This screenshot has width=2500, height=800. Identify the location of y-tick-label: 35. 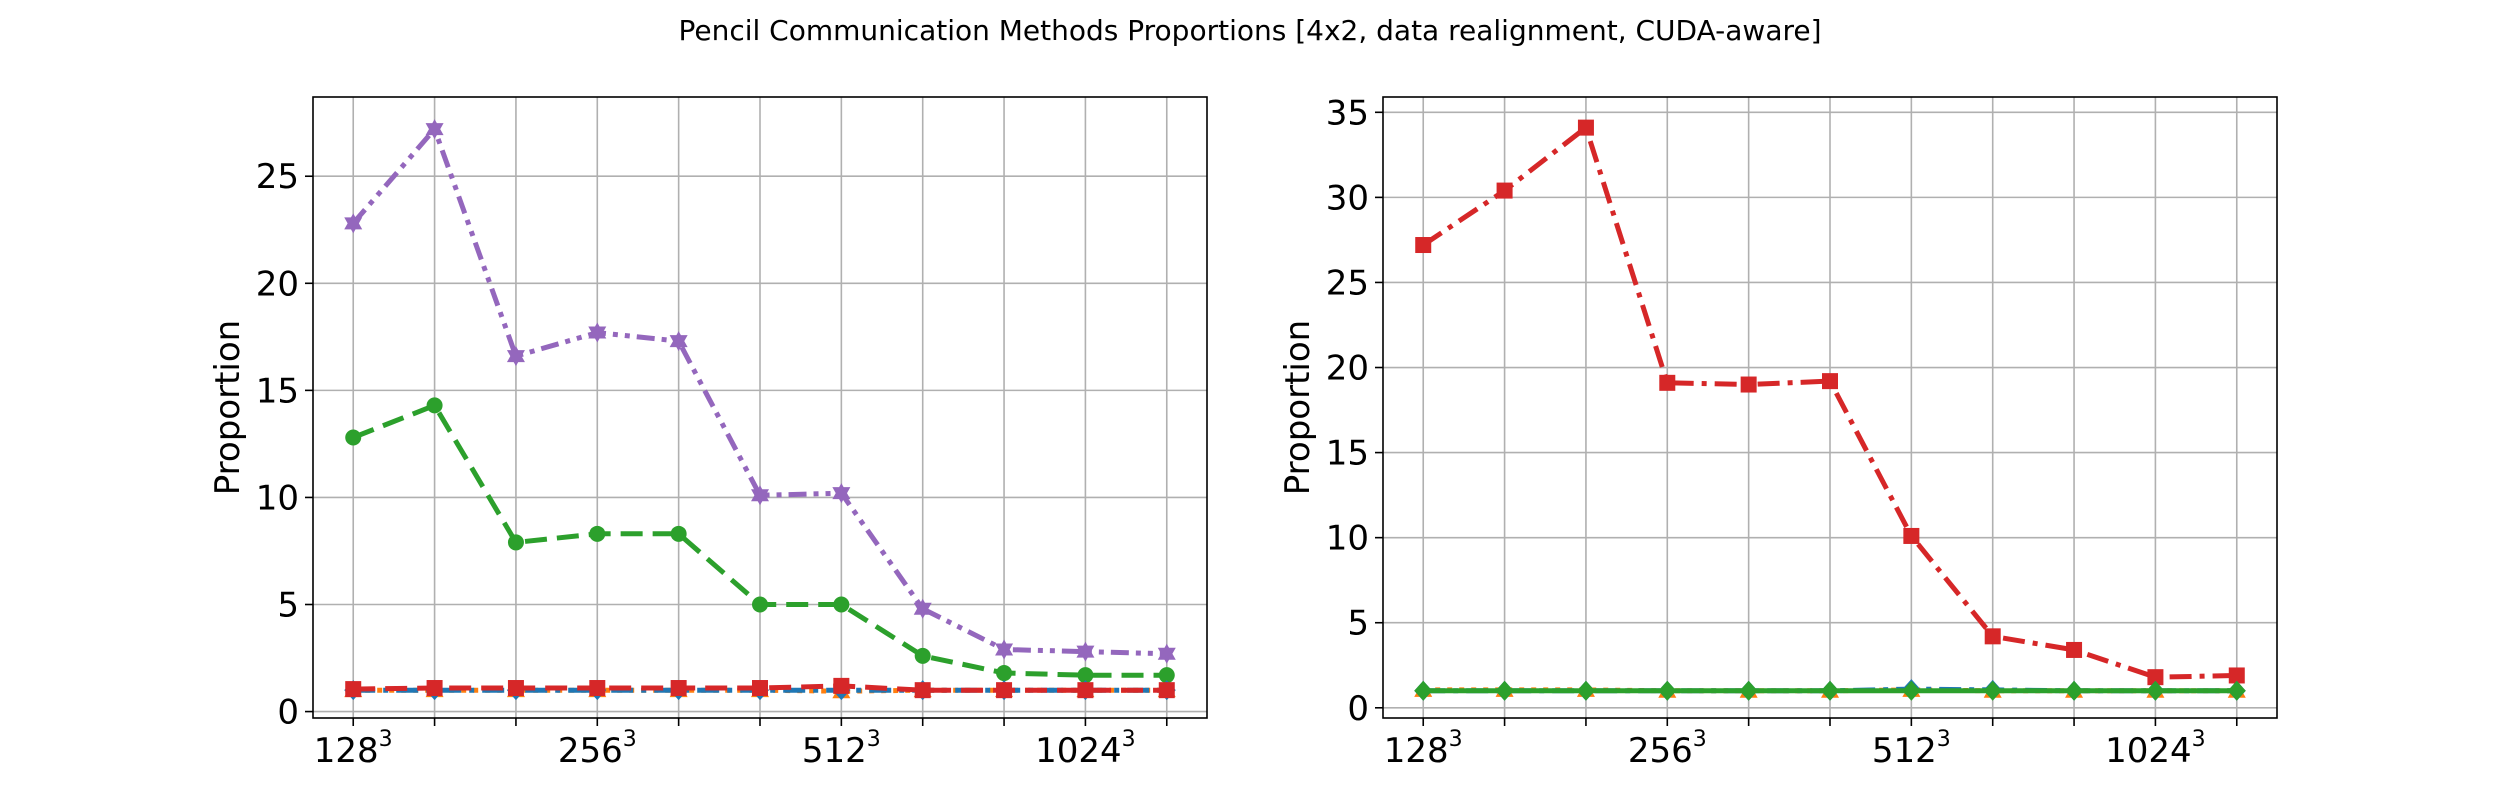
(1347, 113).